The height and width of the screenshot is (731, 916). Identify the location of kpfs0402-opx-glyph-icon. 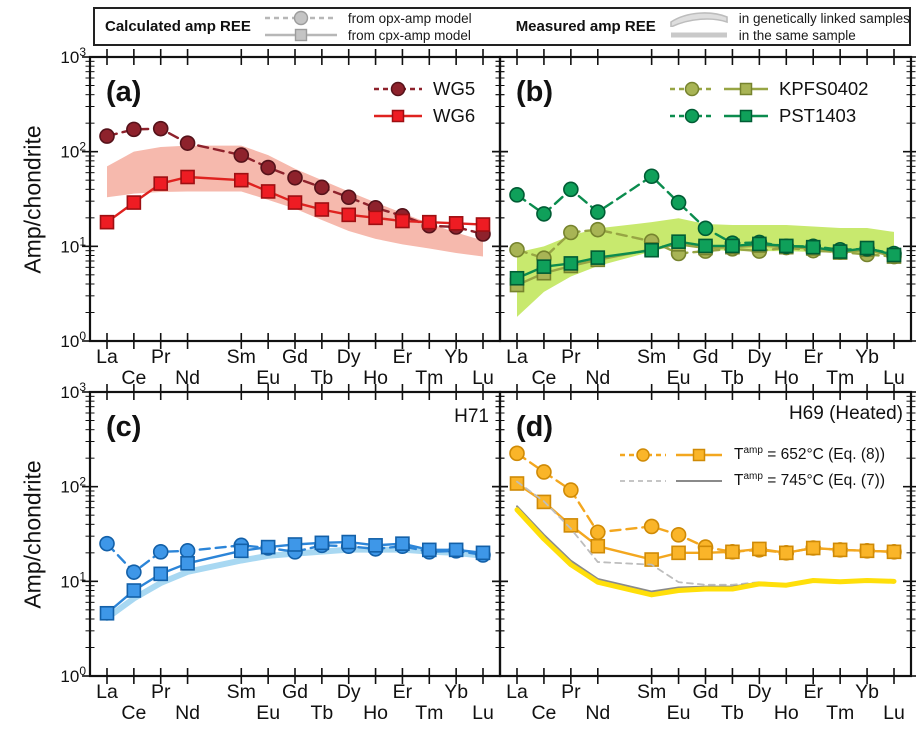
(692, 88).